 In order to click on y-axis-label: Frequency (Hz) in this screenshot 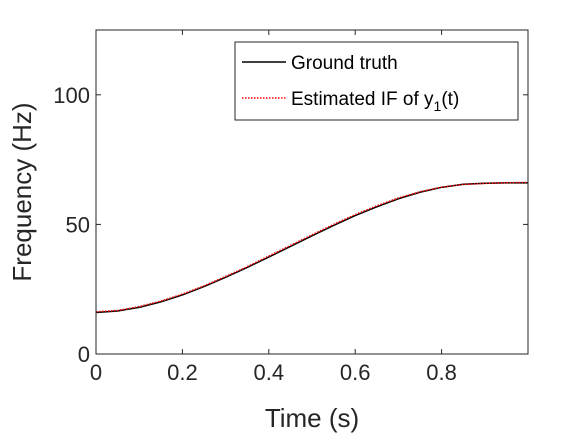, I will do `click(22, 191)`.